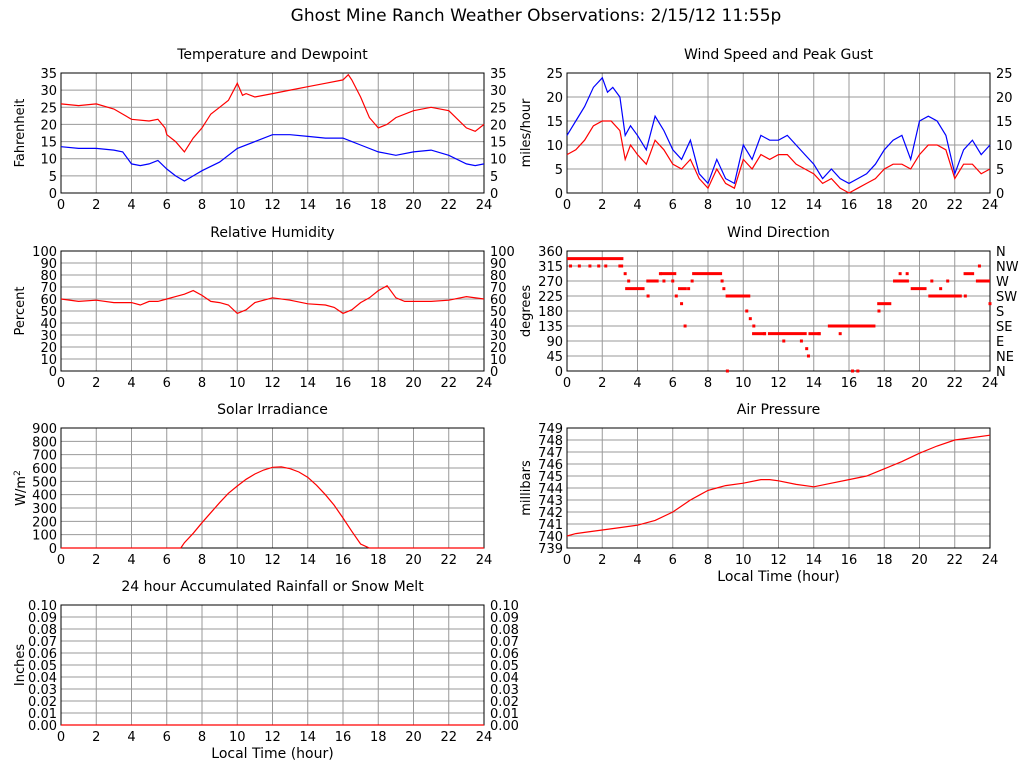 This screenshot has height=768, width=1024. Describe the element at coordinates (504, 690) in the screenshot. I see `y-right-tick-label: 0.03` at that location.